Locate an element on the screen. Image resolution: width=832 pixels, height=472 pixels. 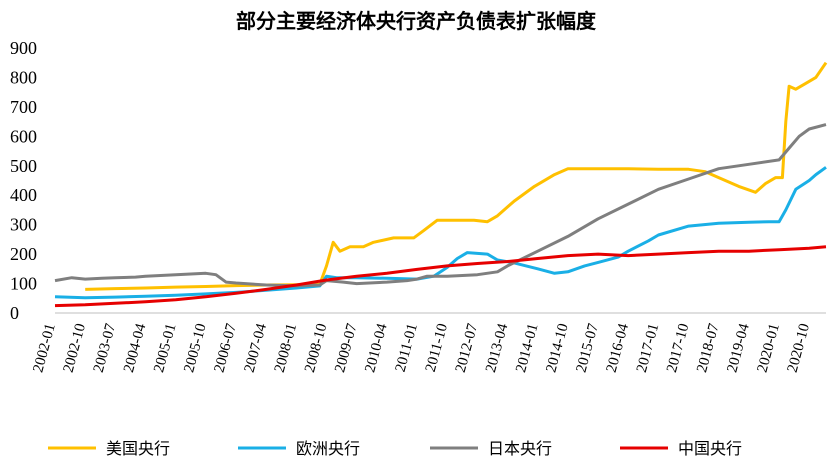
legend-label: 欧洲央行 is located at coordinates (328, 448).